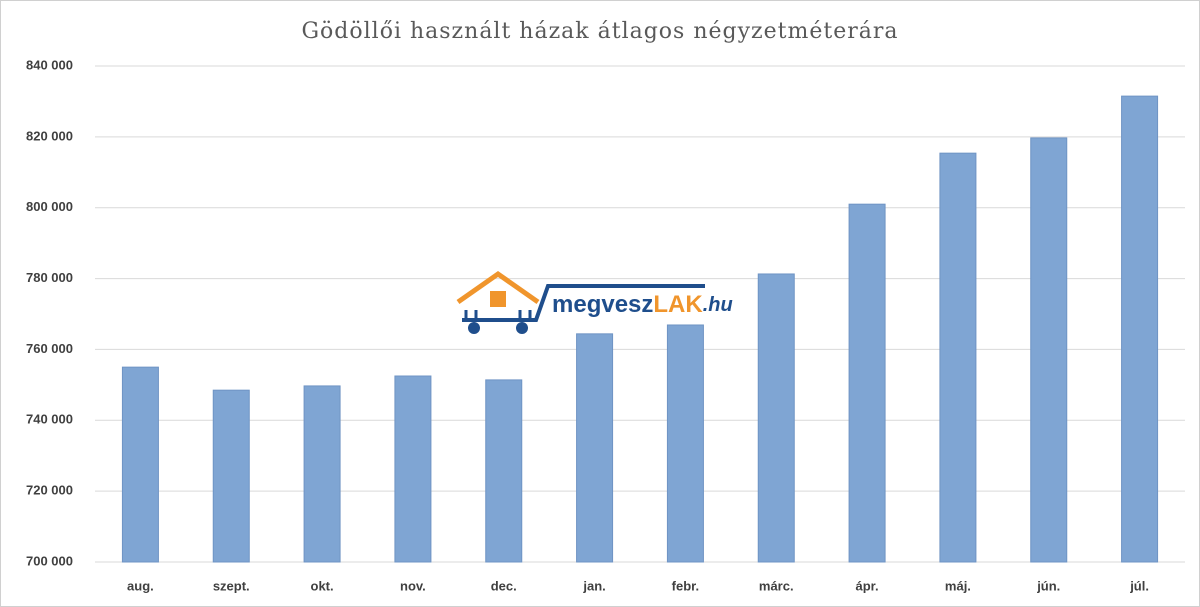 The image size is (1200, 607). I want to click on logo-domain: .hu, so click(718, 305).